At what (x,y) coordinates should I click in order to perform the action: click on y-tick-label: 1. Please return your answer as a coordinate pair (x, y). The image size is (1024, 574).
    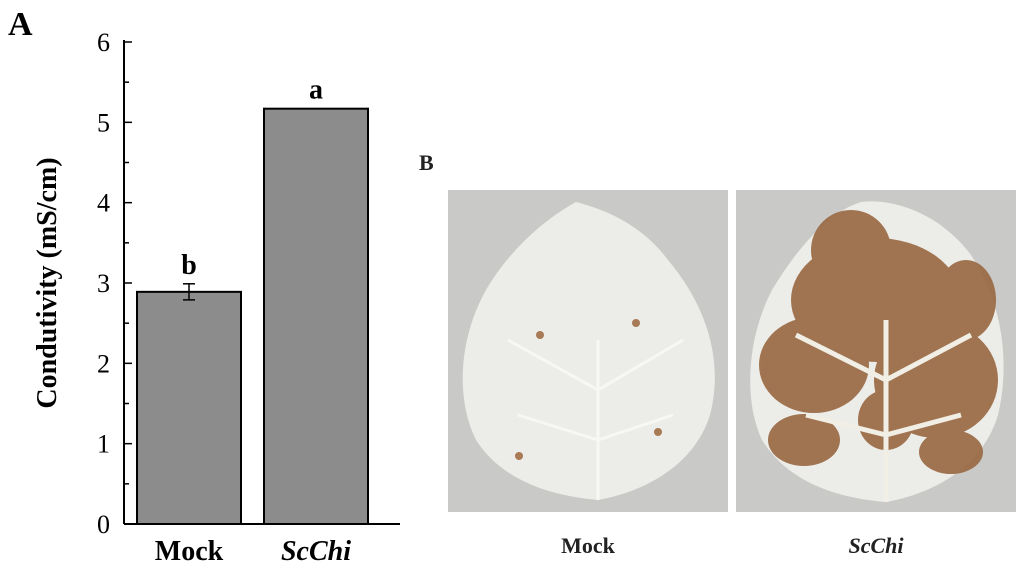
    Looking at the image, I should click on (103, 444).